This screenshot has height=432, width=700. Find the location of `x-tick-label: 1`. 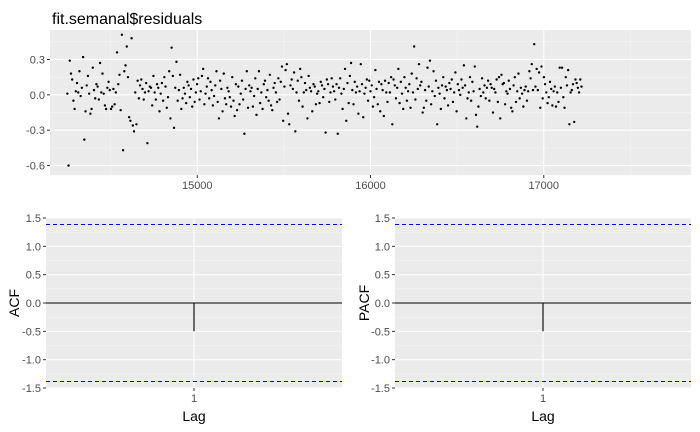

x-tick-label: 1 is located at coordinates (194, 399).